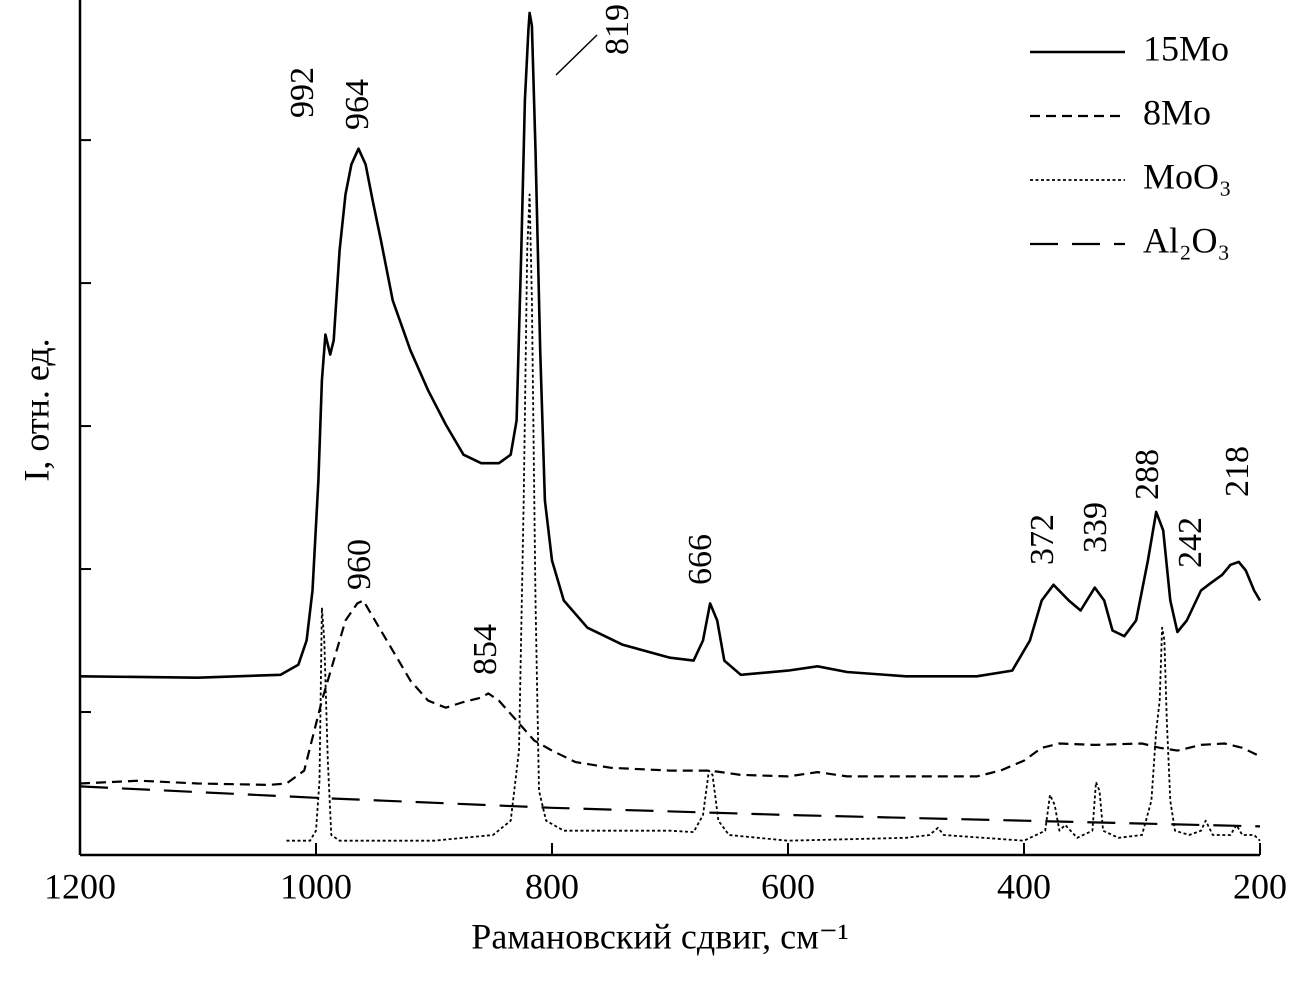 This screenshot has height=982, width=1314. What do you see at coordinates (36, 409) in the screenshot?
I see `y-axis-label: I, отн. ед.` at bounding box center [36, 409].